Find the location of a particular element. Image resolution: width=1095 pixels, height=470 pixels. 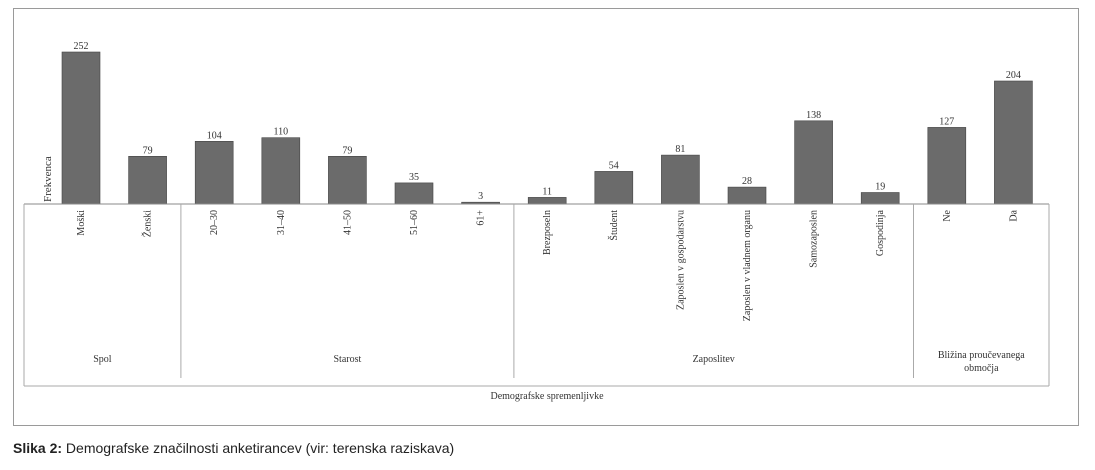

bar-value-label: 110 is located at coordinates (280, 132).